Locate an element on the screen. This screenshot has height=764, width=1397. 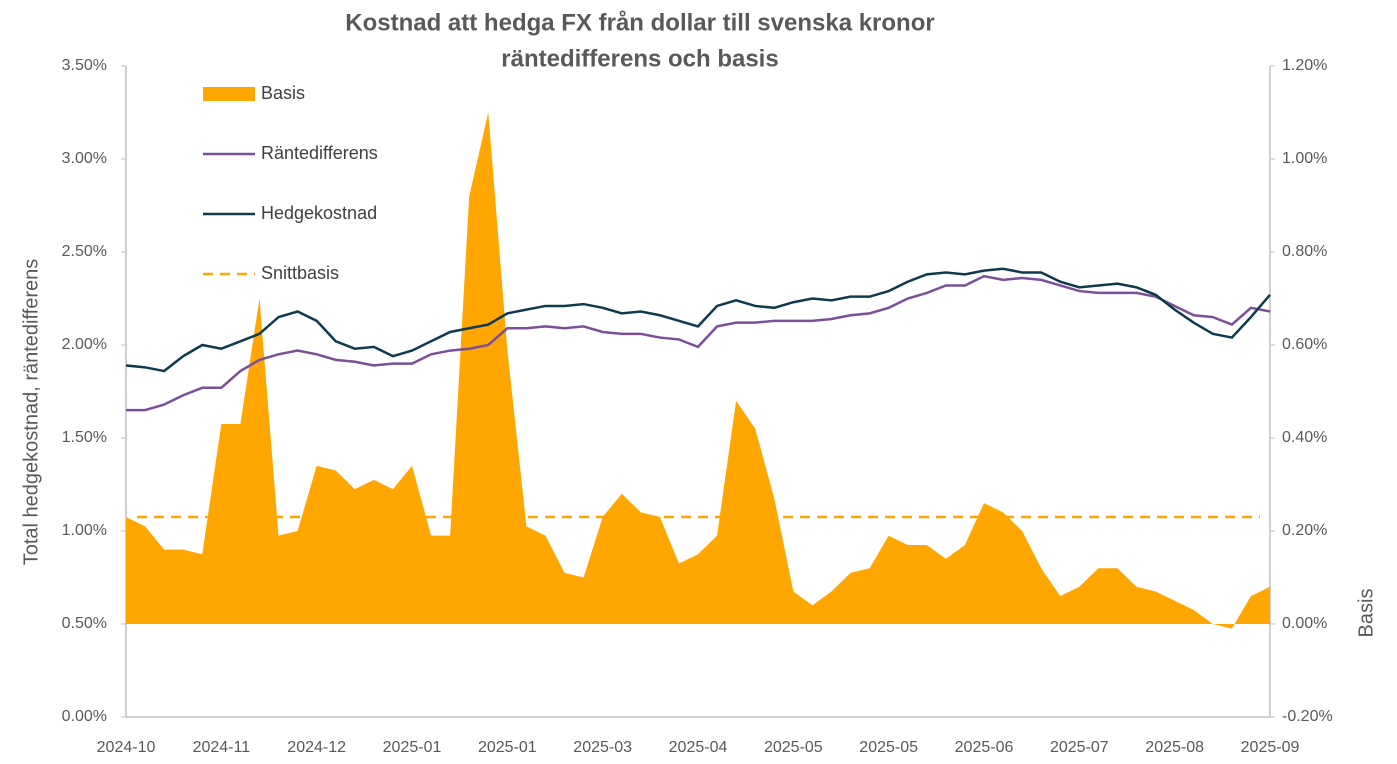
y-tick-label: 3.50% is located at coordinates (84, 65).